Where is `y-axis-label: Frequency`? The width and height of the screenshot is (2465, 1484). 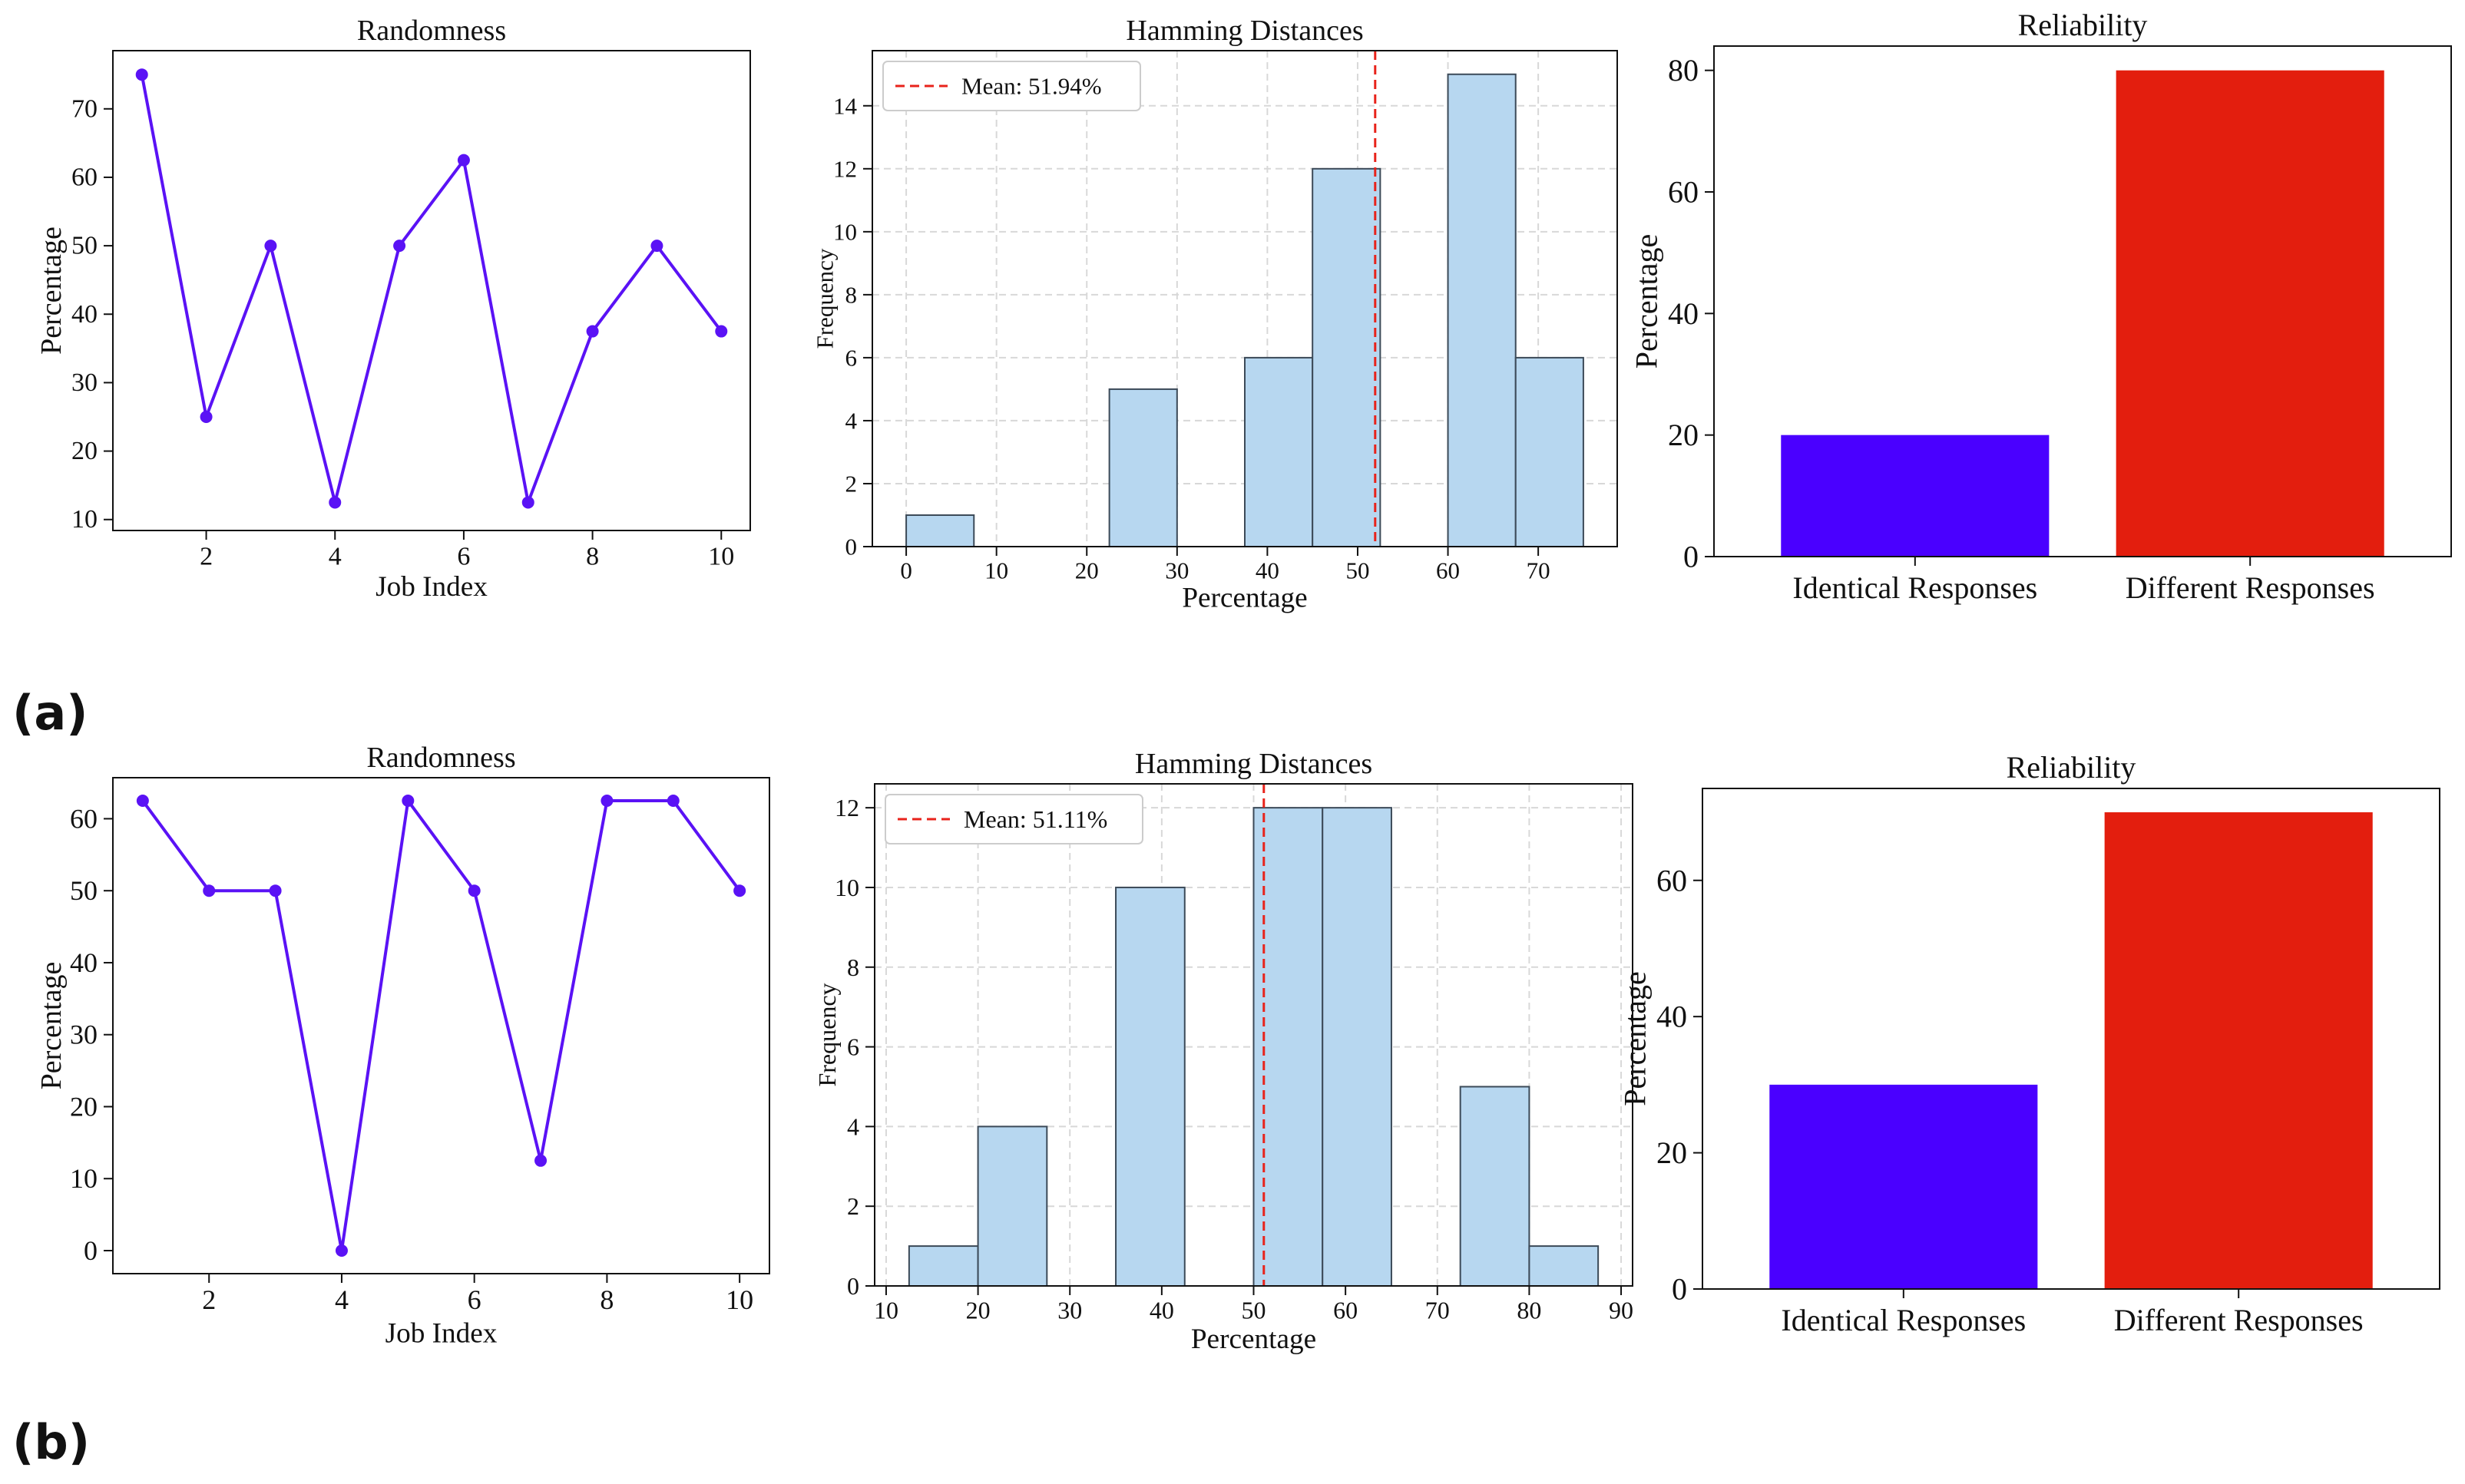 y-axis-label: Frequency is located at coordinates (827, 1034).